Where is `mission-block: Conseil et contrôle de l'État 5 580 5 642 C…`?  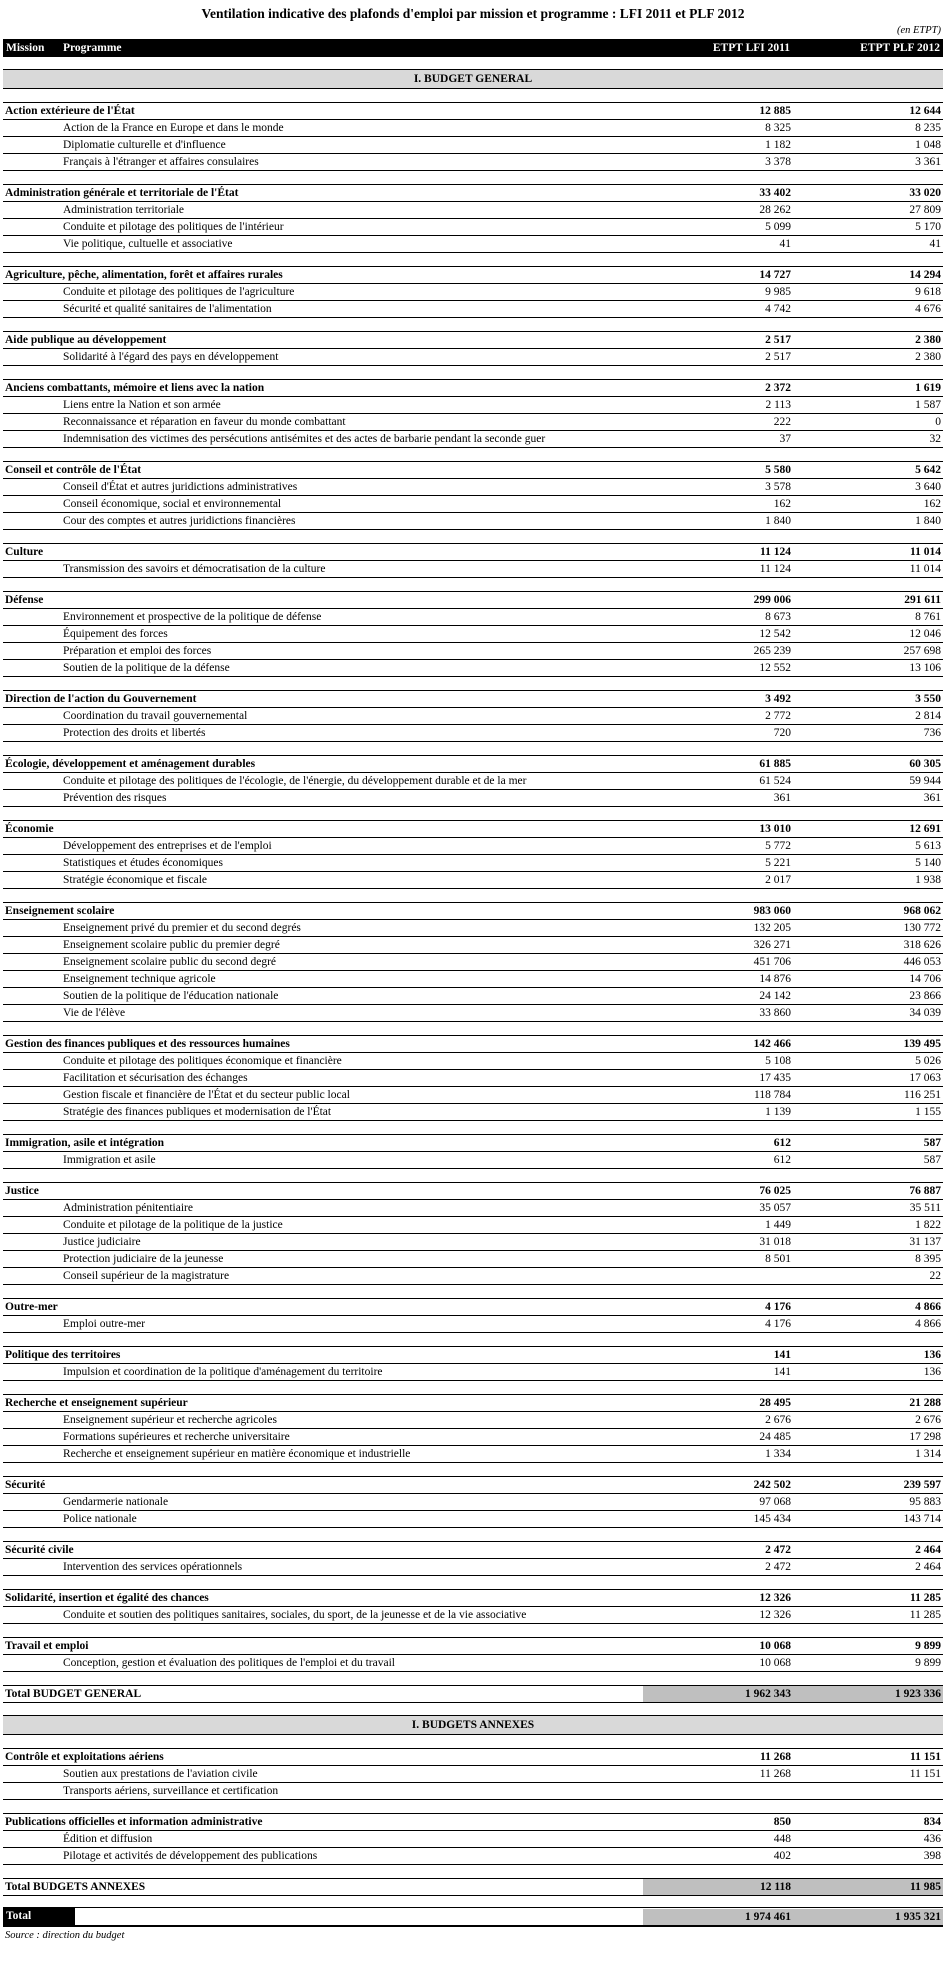
mission-block: Conseil et contrôle de l'État 5 580 5 642 C… is located at coordinates (473, 495).